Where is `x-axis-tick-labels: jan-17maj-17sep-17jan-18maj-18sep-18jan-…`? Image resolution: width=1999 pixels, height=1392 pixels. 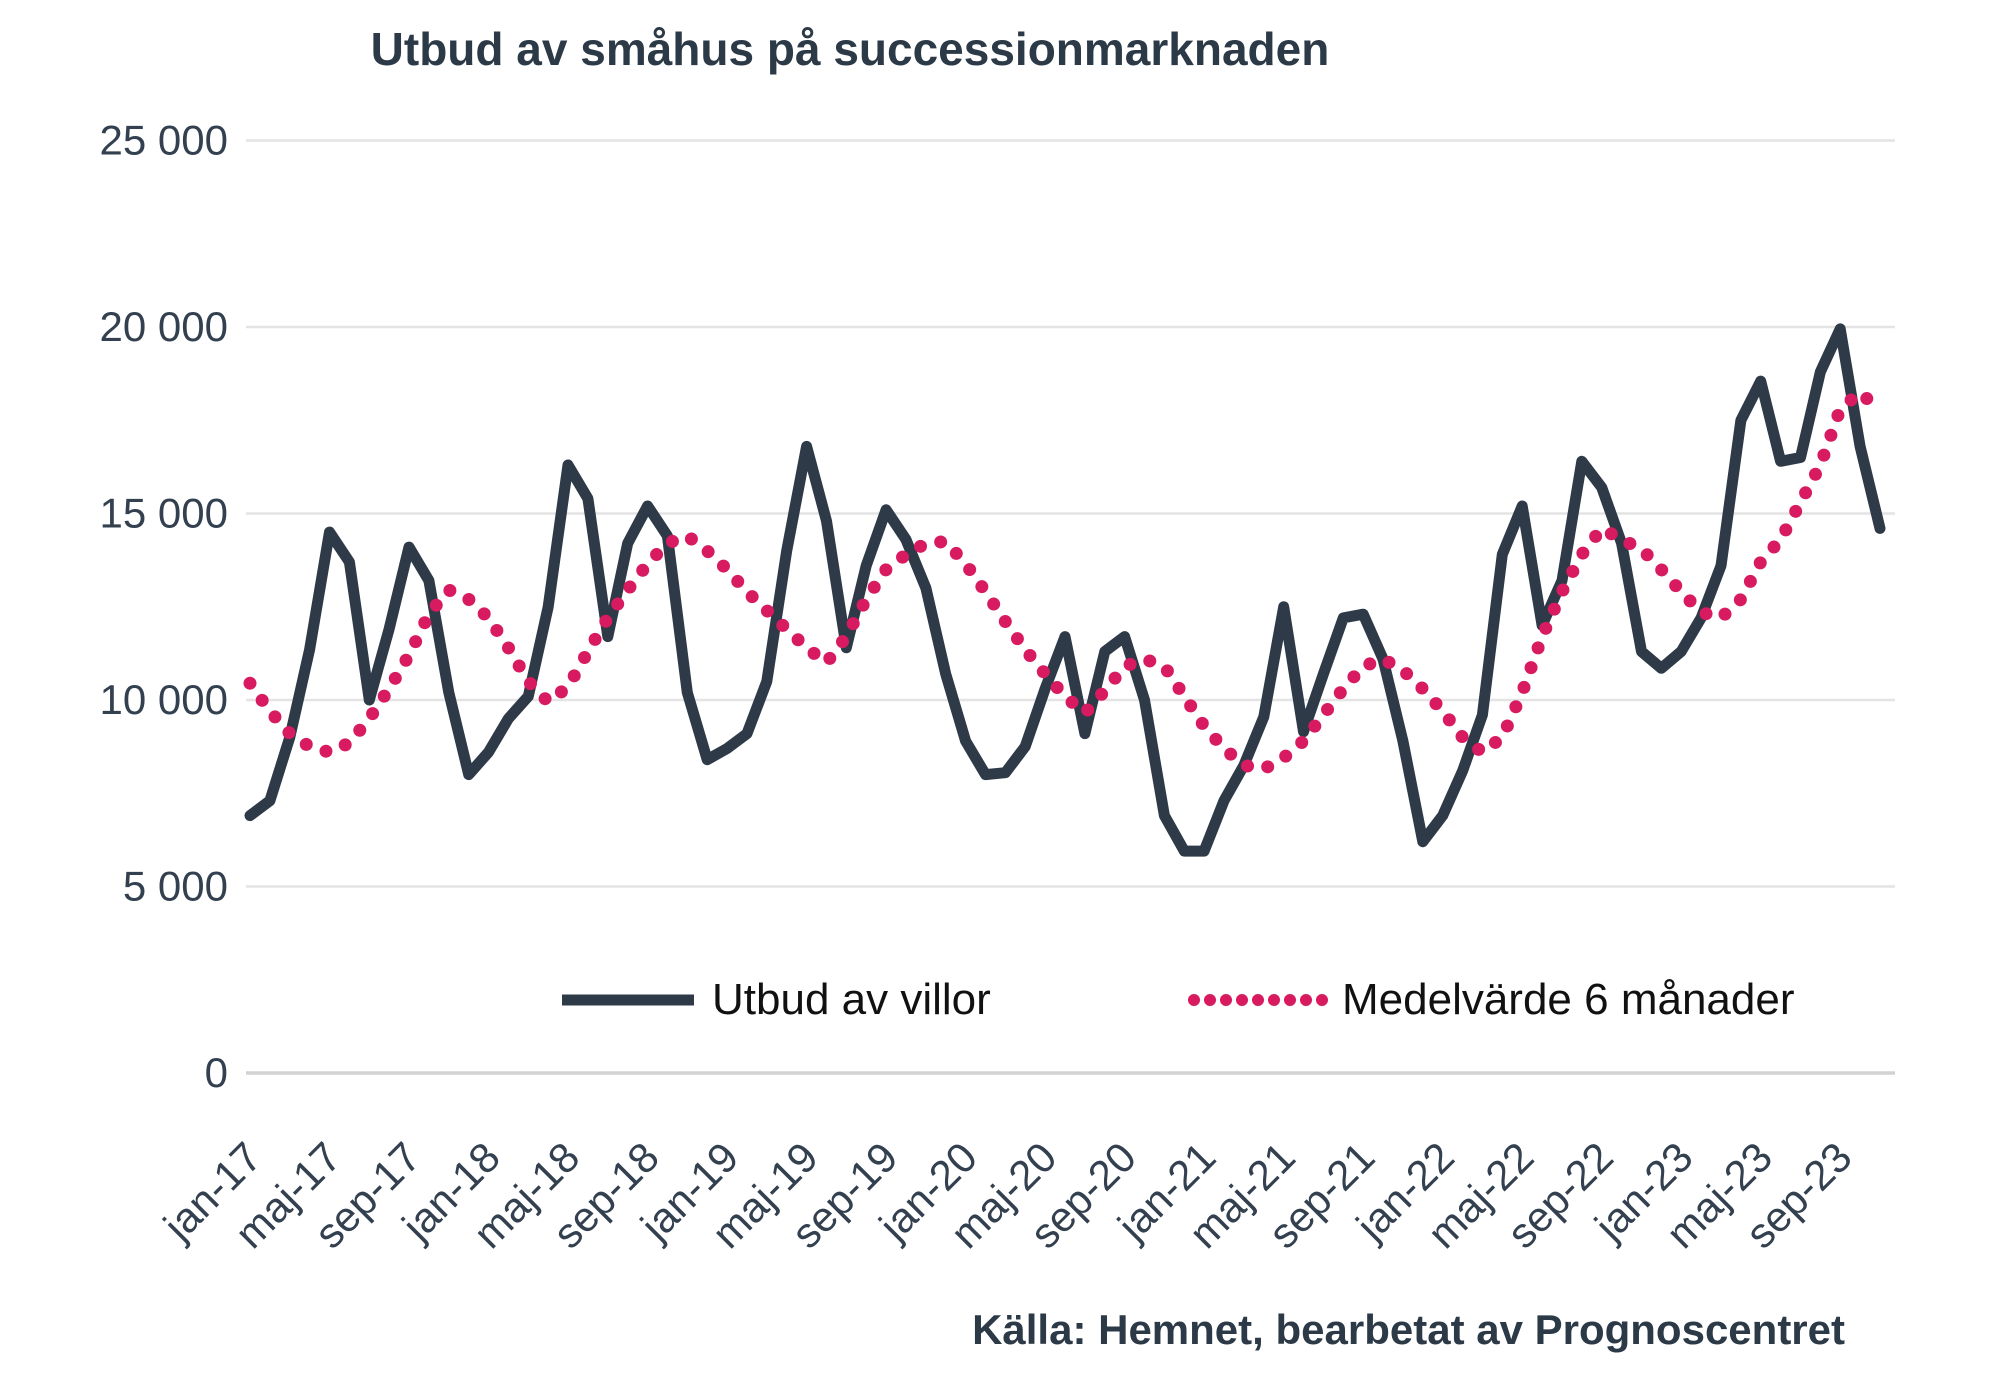
x-axis-tick-labels: jan-17maj-17sep-17jan-18maj-18sep-18jan-… is located at coordinates (1006, 1195).